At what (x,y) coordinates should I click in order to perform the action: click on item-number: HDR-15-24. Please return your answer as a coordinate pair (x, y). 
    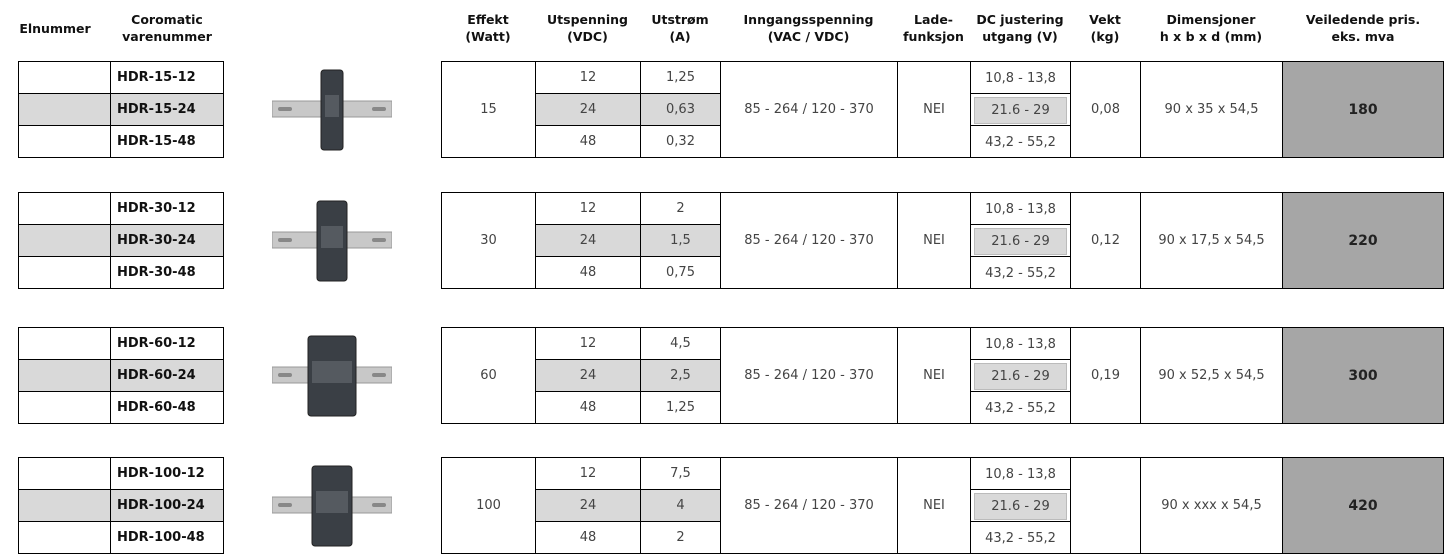
    Looking at the image, I should click on (167, 109).